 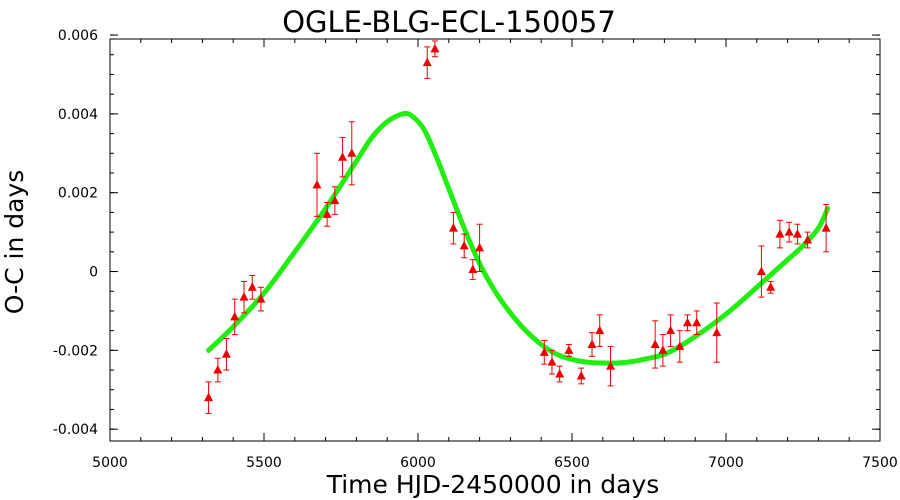 I want to click on x-tick-label: 6500, so click(x=572, y=463).